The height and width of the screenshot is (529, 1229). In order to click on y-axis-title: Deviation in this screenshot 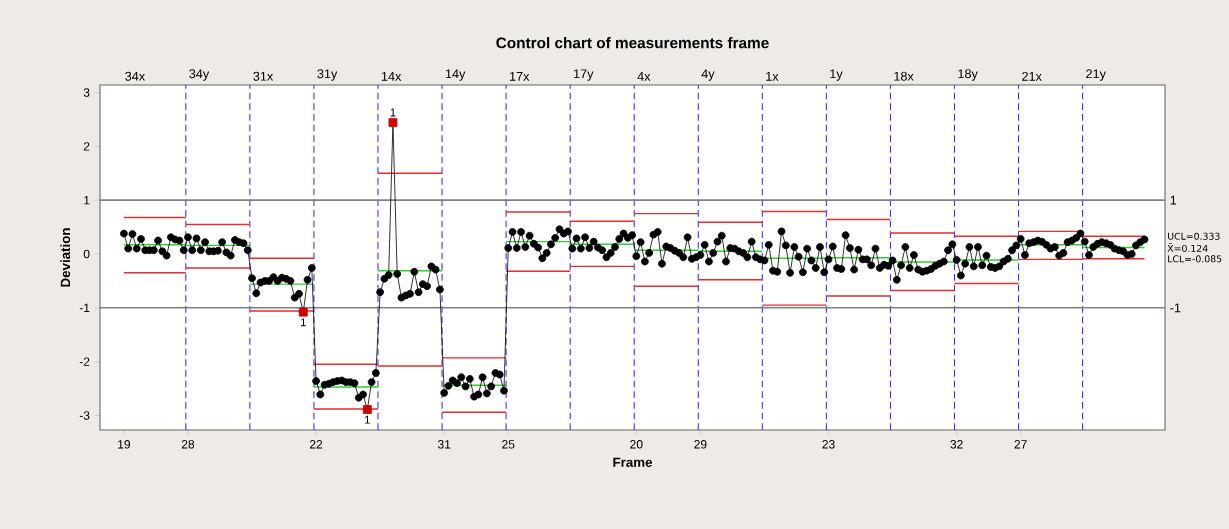, I will do `click(65, 257)`.